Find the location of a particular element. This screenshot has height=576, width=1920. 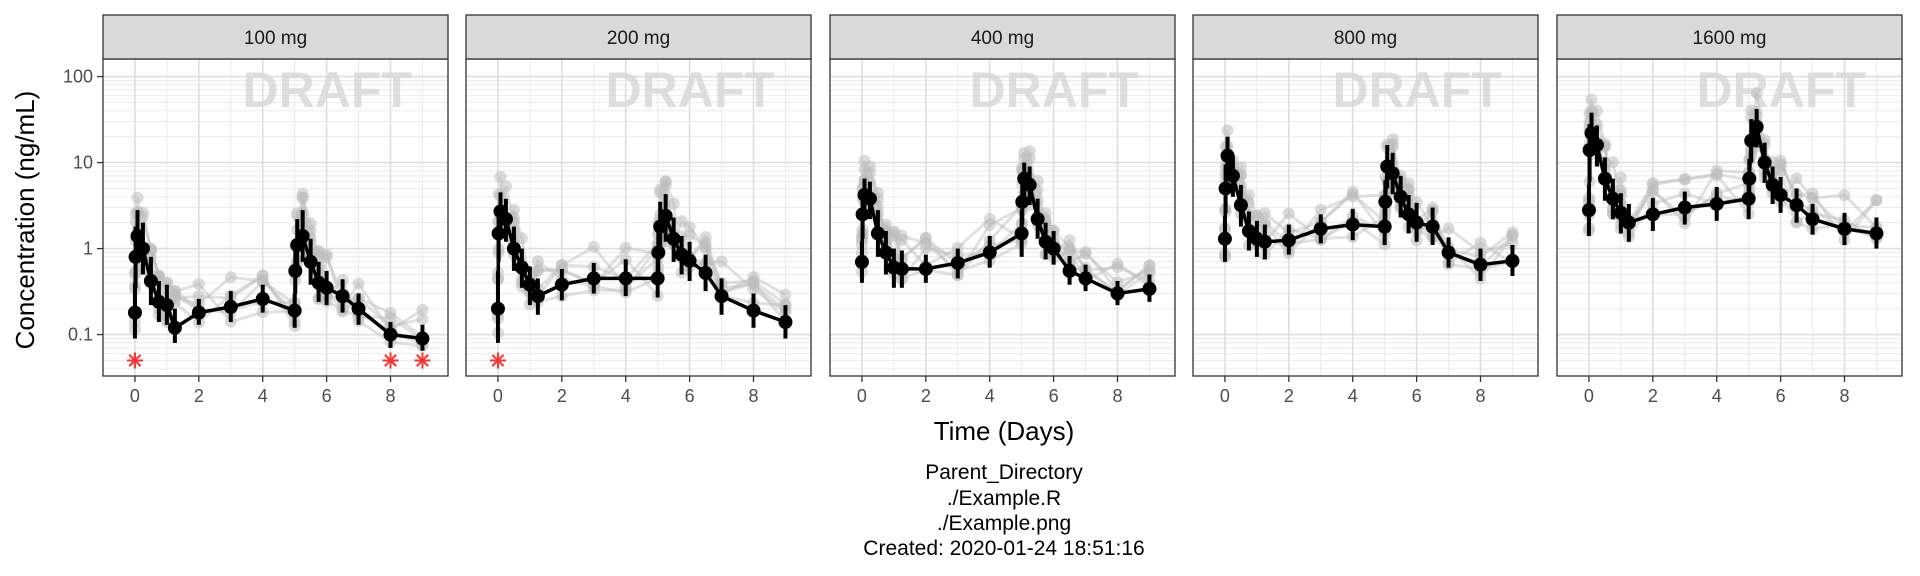

footer-line: ./Example.png is located at coordinates (1004, 523).